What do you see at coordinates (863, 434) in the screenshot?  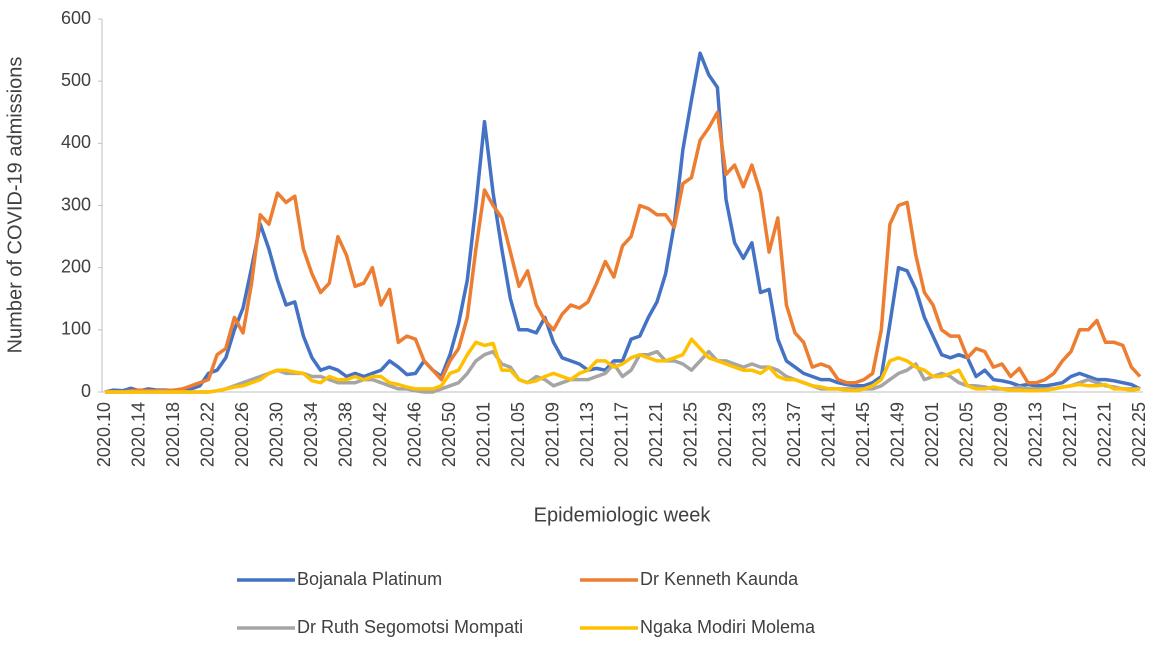 I see `x-tick-label: 2021.45` at bounding box center [863, 434].